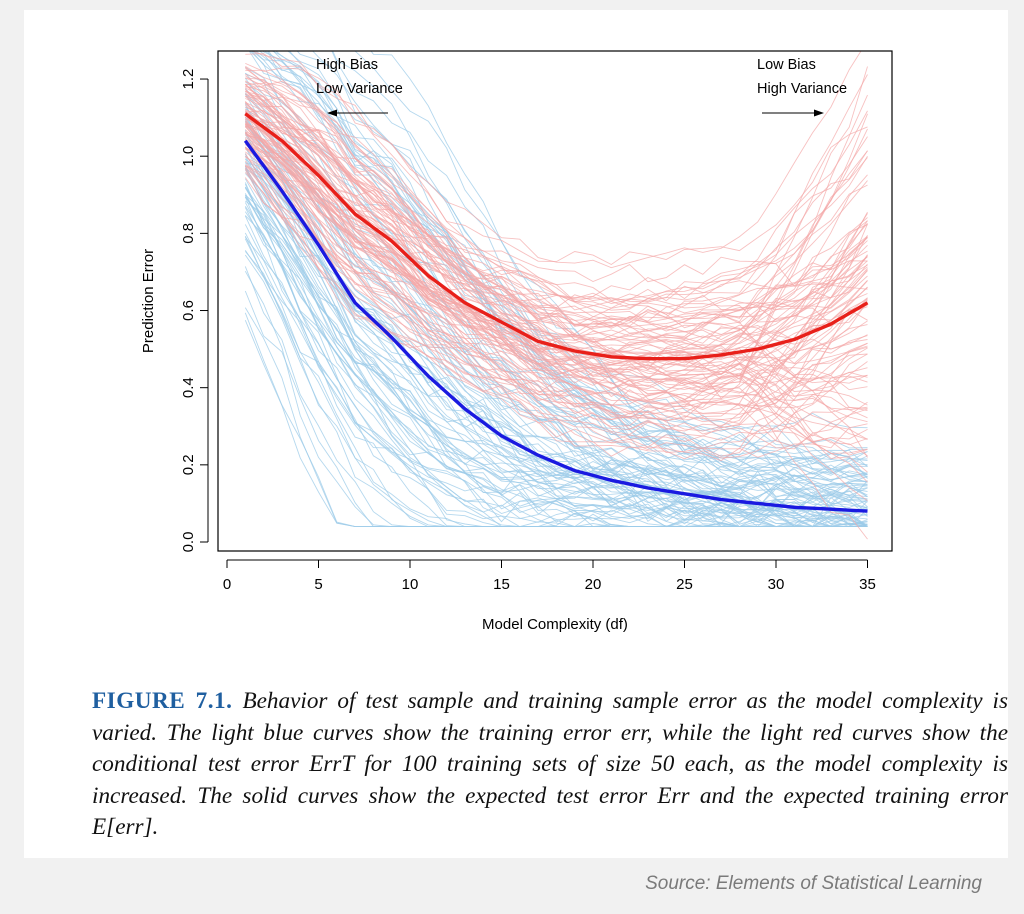 The width and height of the screenshot is (1024, 914). Describe the element at coordinates (410, 584) in the screenshot. I see `x-tick-label: 10` at that location.